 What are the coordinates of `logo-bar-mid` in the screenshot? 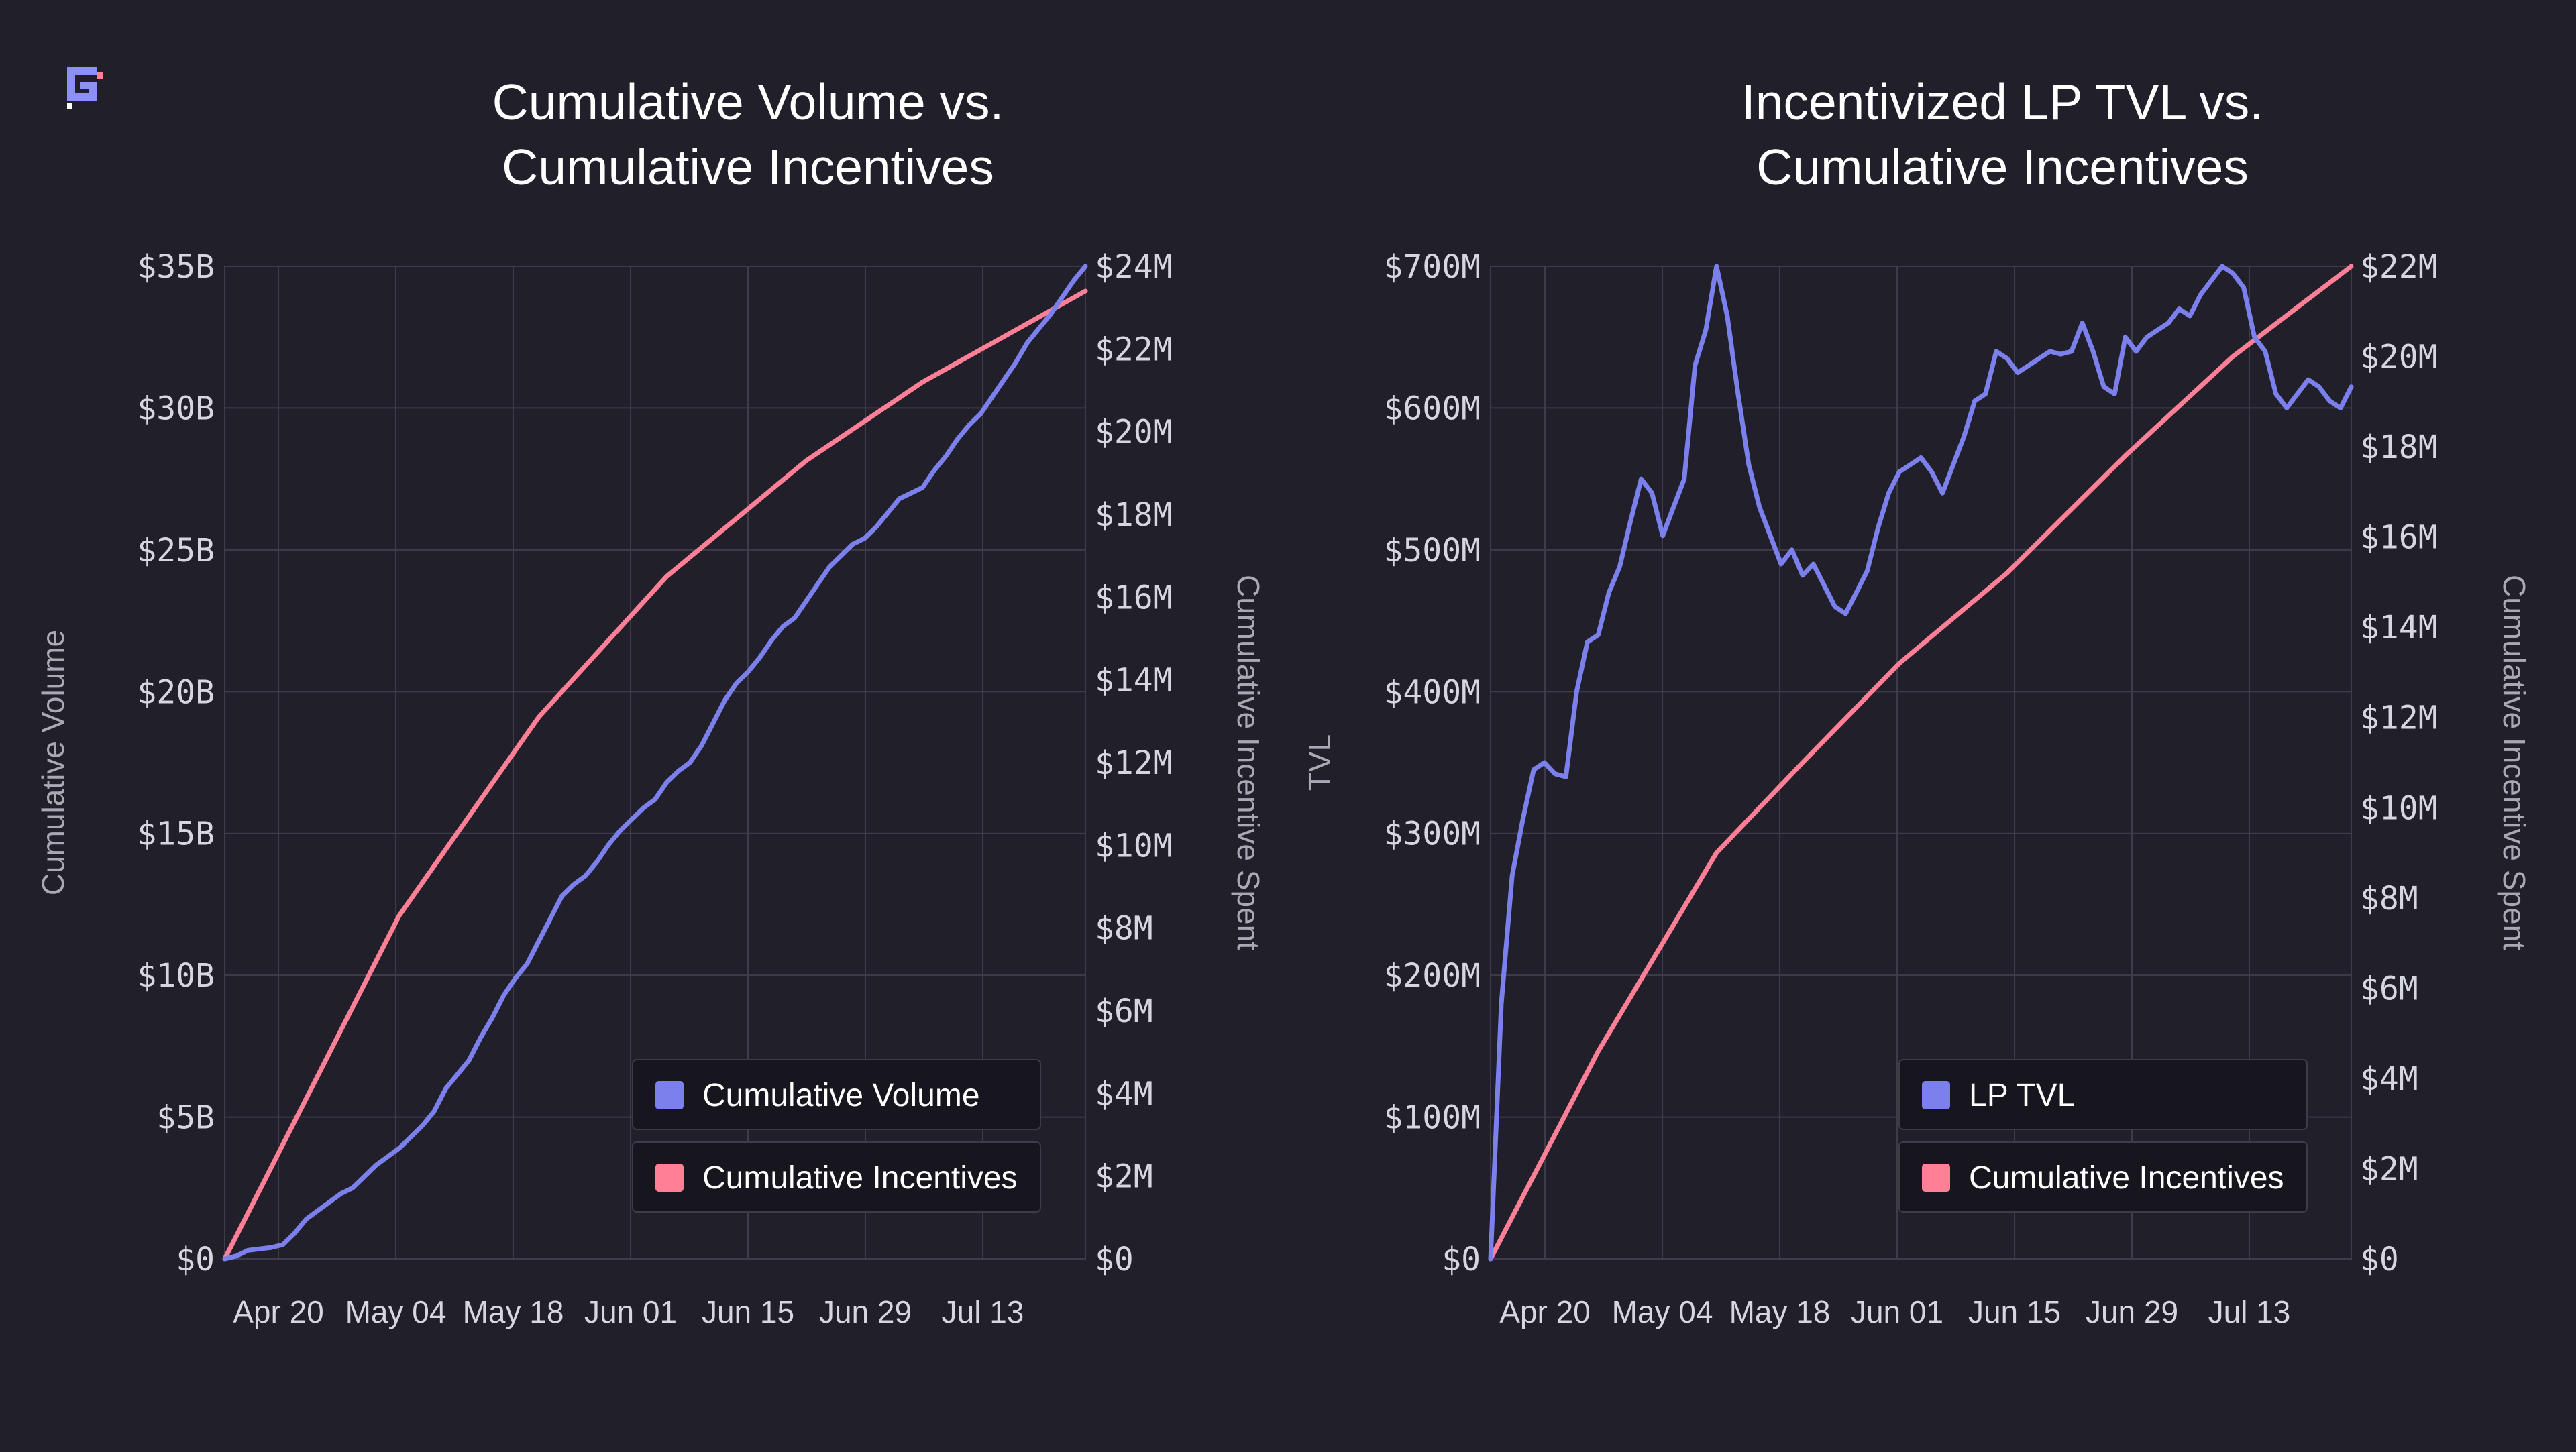 It's located at (88, 85).